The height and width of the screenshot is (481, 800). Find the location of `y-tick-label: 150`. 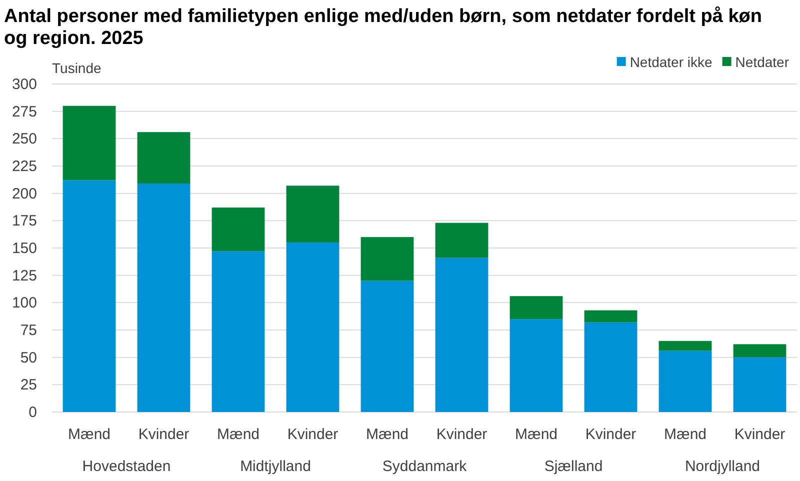

y-tick-label: 150 is located at coordinates (24, 248).